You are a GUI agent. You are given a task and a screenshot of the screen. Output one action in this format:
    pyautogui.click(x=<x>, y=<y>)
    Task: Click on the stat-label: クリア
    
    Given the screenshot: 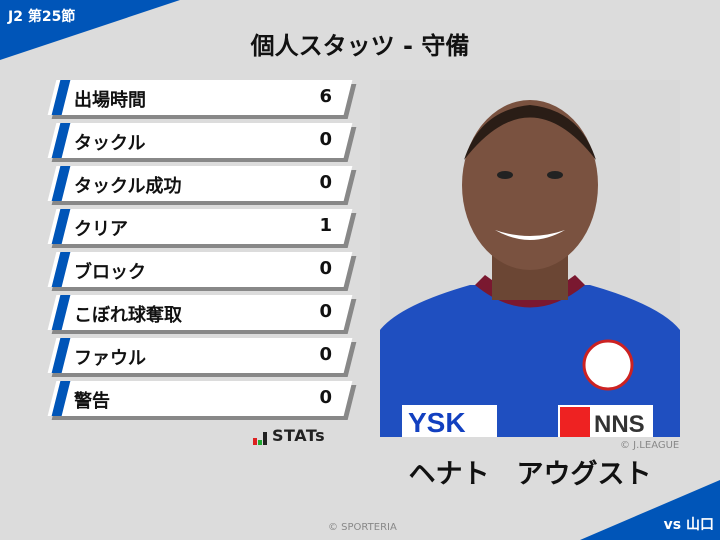 What is the action you would take?
    pyautogui.click(x=101, y=229)
    